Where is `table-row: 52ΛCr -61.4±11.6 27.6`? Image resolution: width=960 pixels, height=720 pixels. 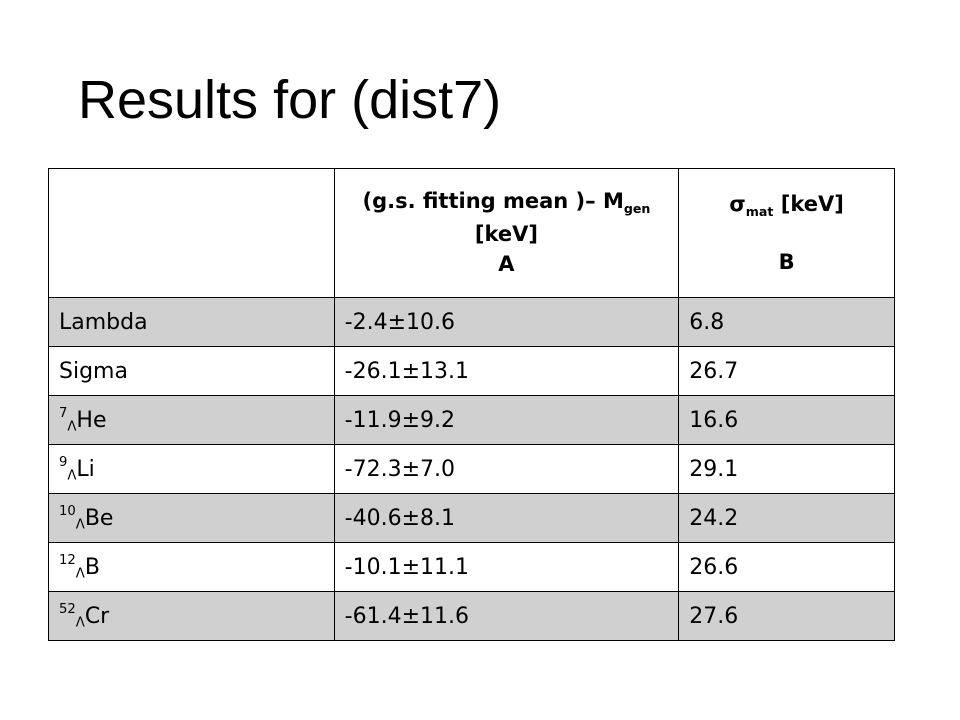
table-row: 52ΛCr -61.4±11.6 27.6 is located at coordinates (471, 616).